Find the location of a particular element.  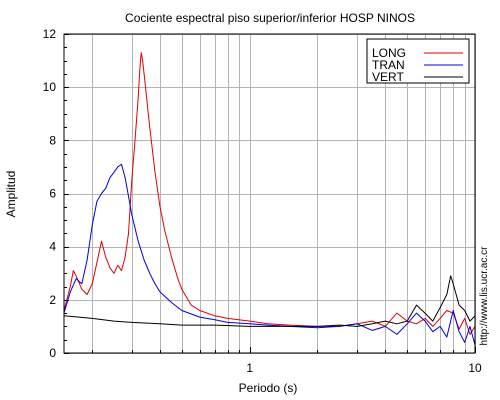

x-tick-label: 10 is located at coordinates (475, 368).